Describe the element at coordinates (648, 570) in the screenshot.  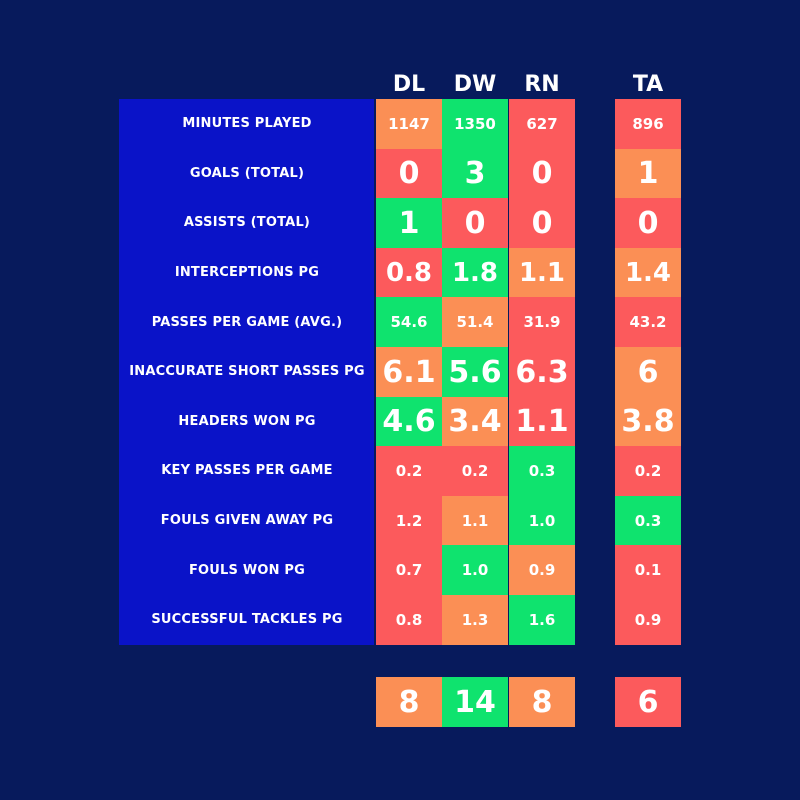
I see `value-cell: 0.1` at that location.